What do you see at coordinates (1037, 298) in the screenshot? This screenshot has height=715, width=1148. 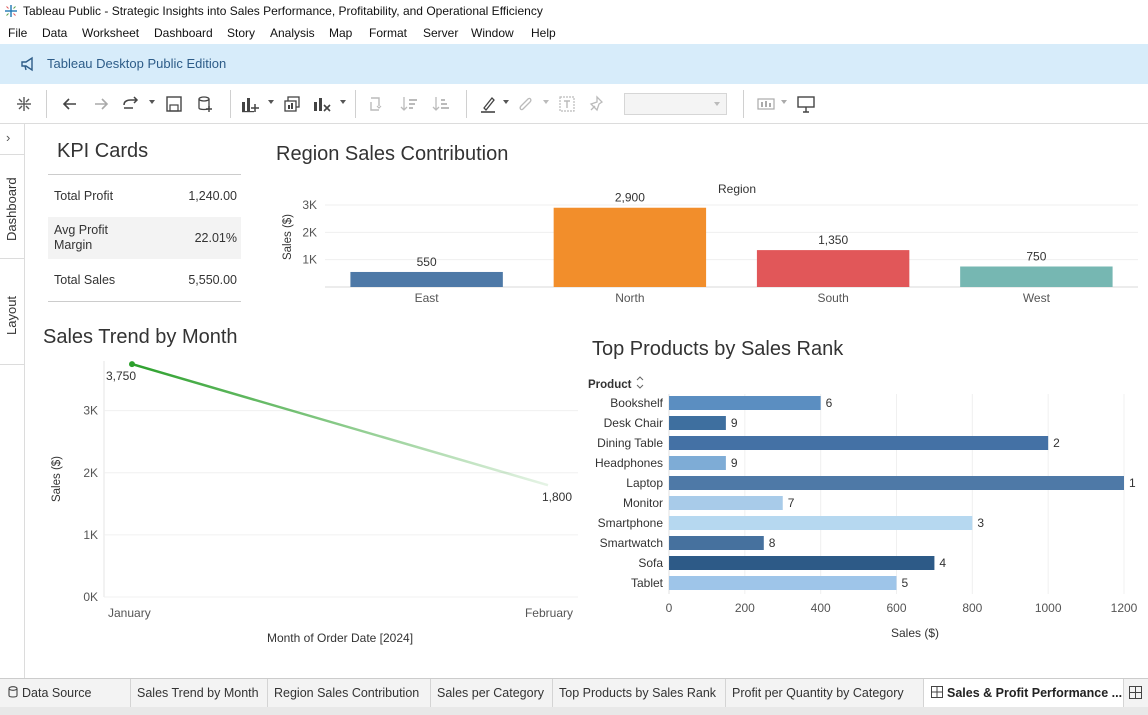 I see `region-x-tick: West` at bounding box center [1037, 298].